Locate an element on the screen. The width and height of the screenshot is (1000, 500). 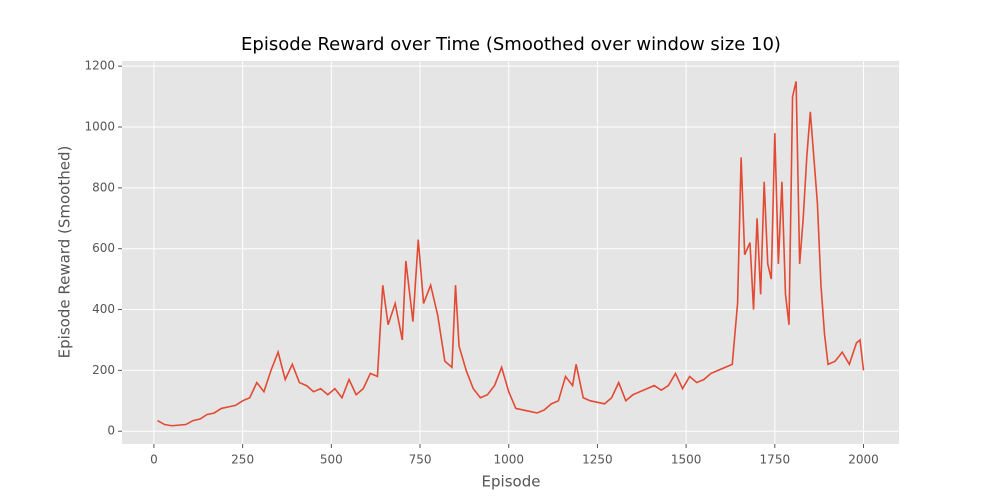
x-tick-label: 750 is located at coordinates (420, 460).